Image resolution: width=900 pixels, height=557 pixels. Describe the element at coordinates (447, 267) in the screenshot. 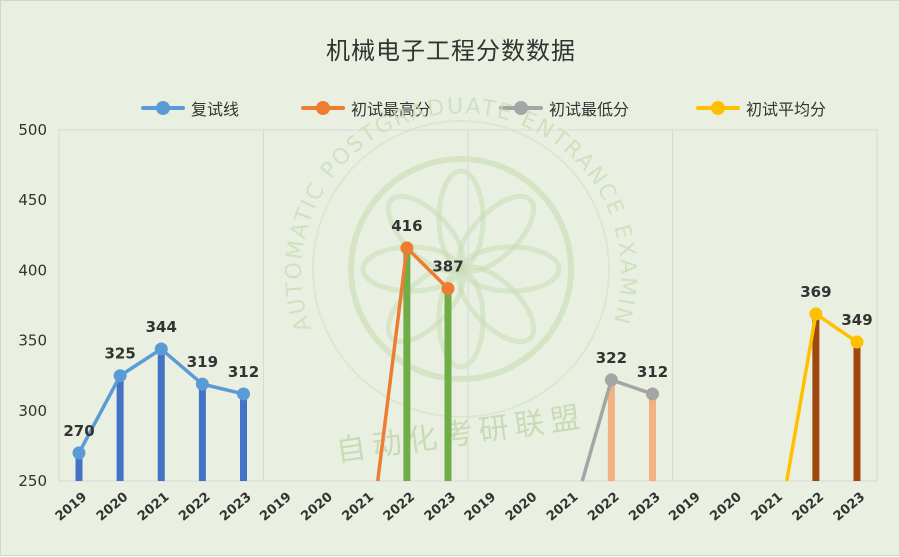

I see `data-label: 387` at that location.